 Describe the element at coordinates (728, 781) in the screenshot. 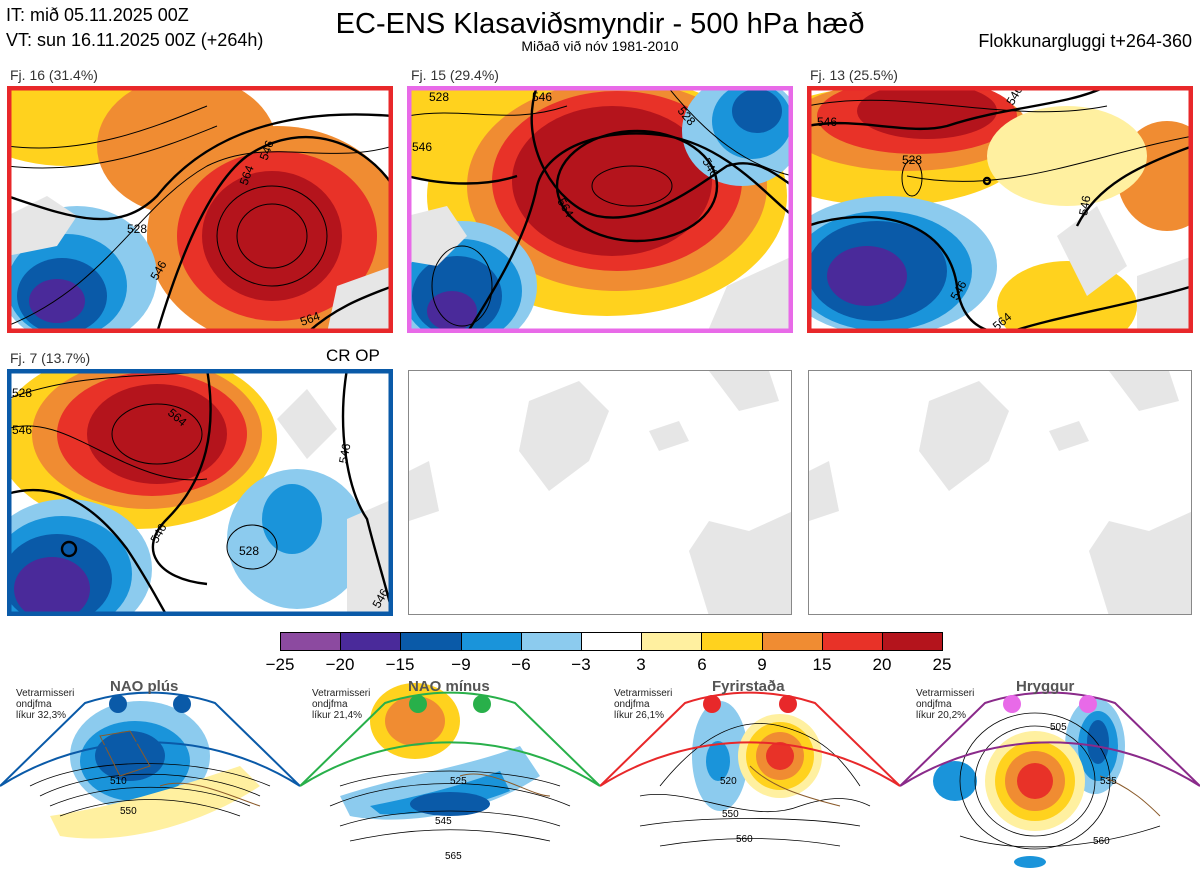

I see `contour-label: 520` at that location.